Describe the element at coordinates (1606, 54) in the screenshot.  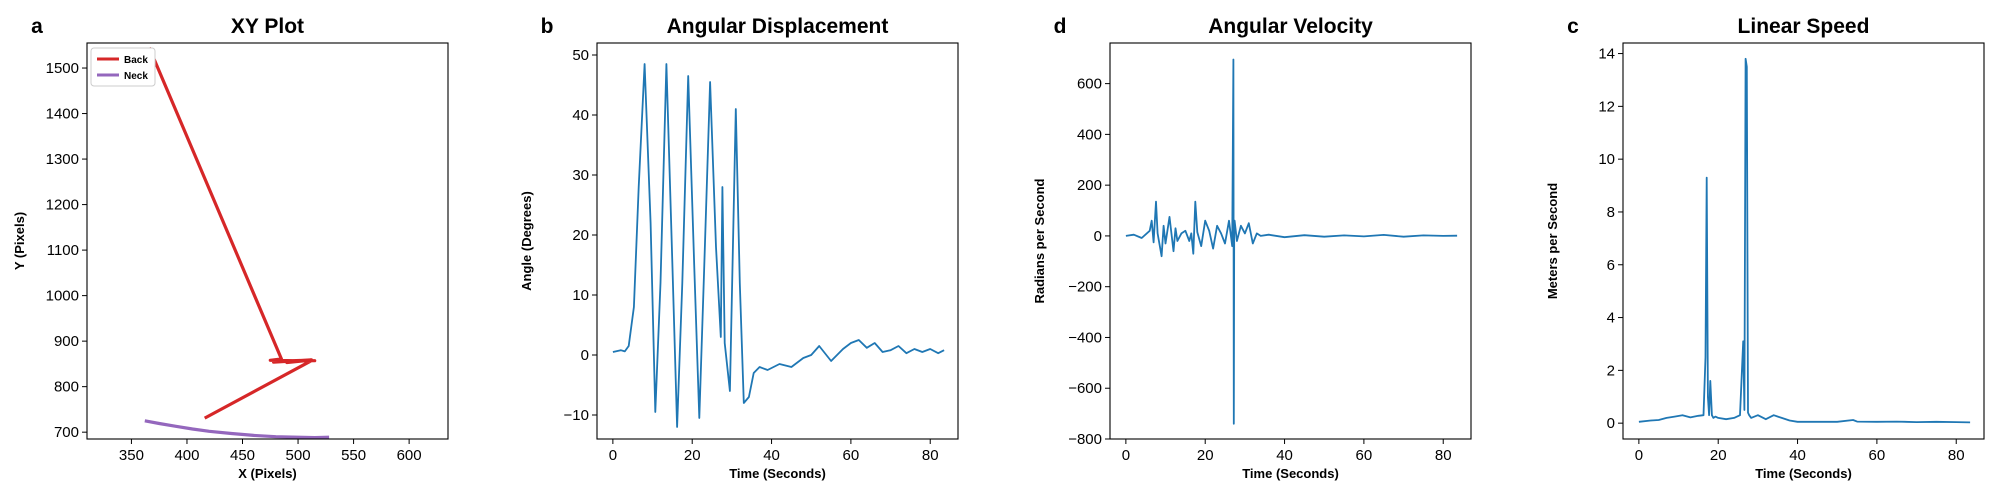
I see `y-tick-label: 14` at that location.